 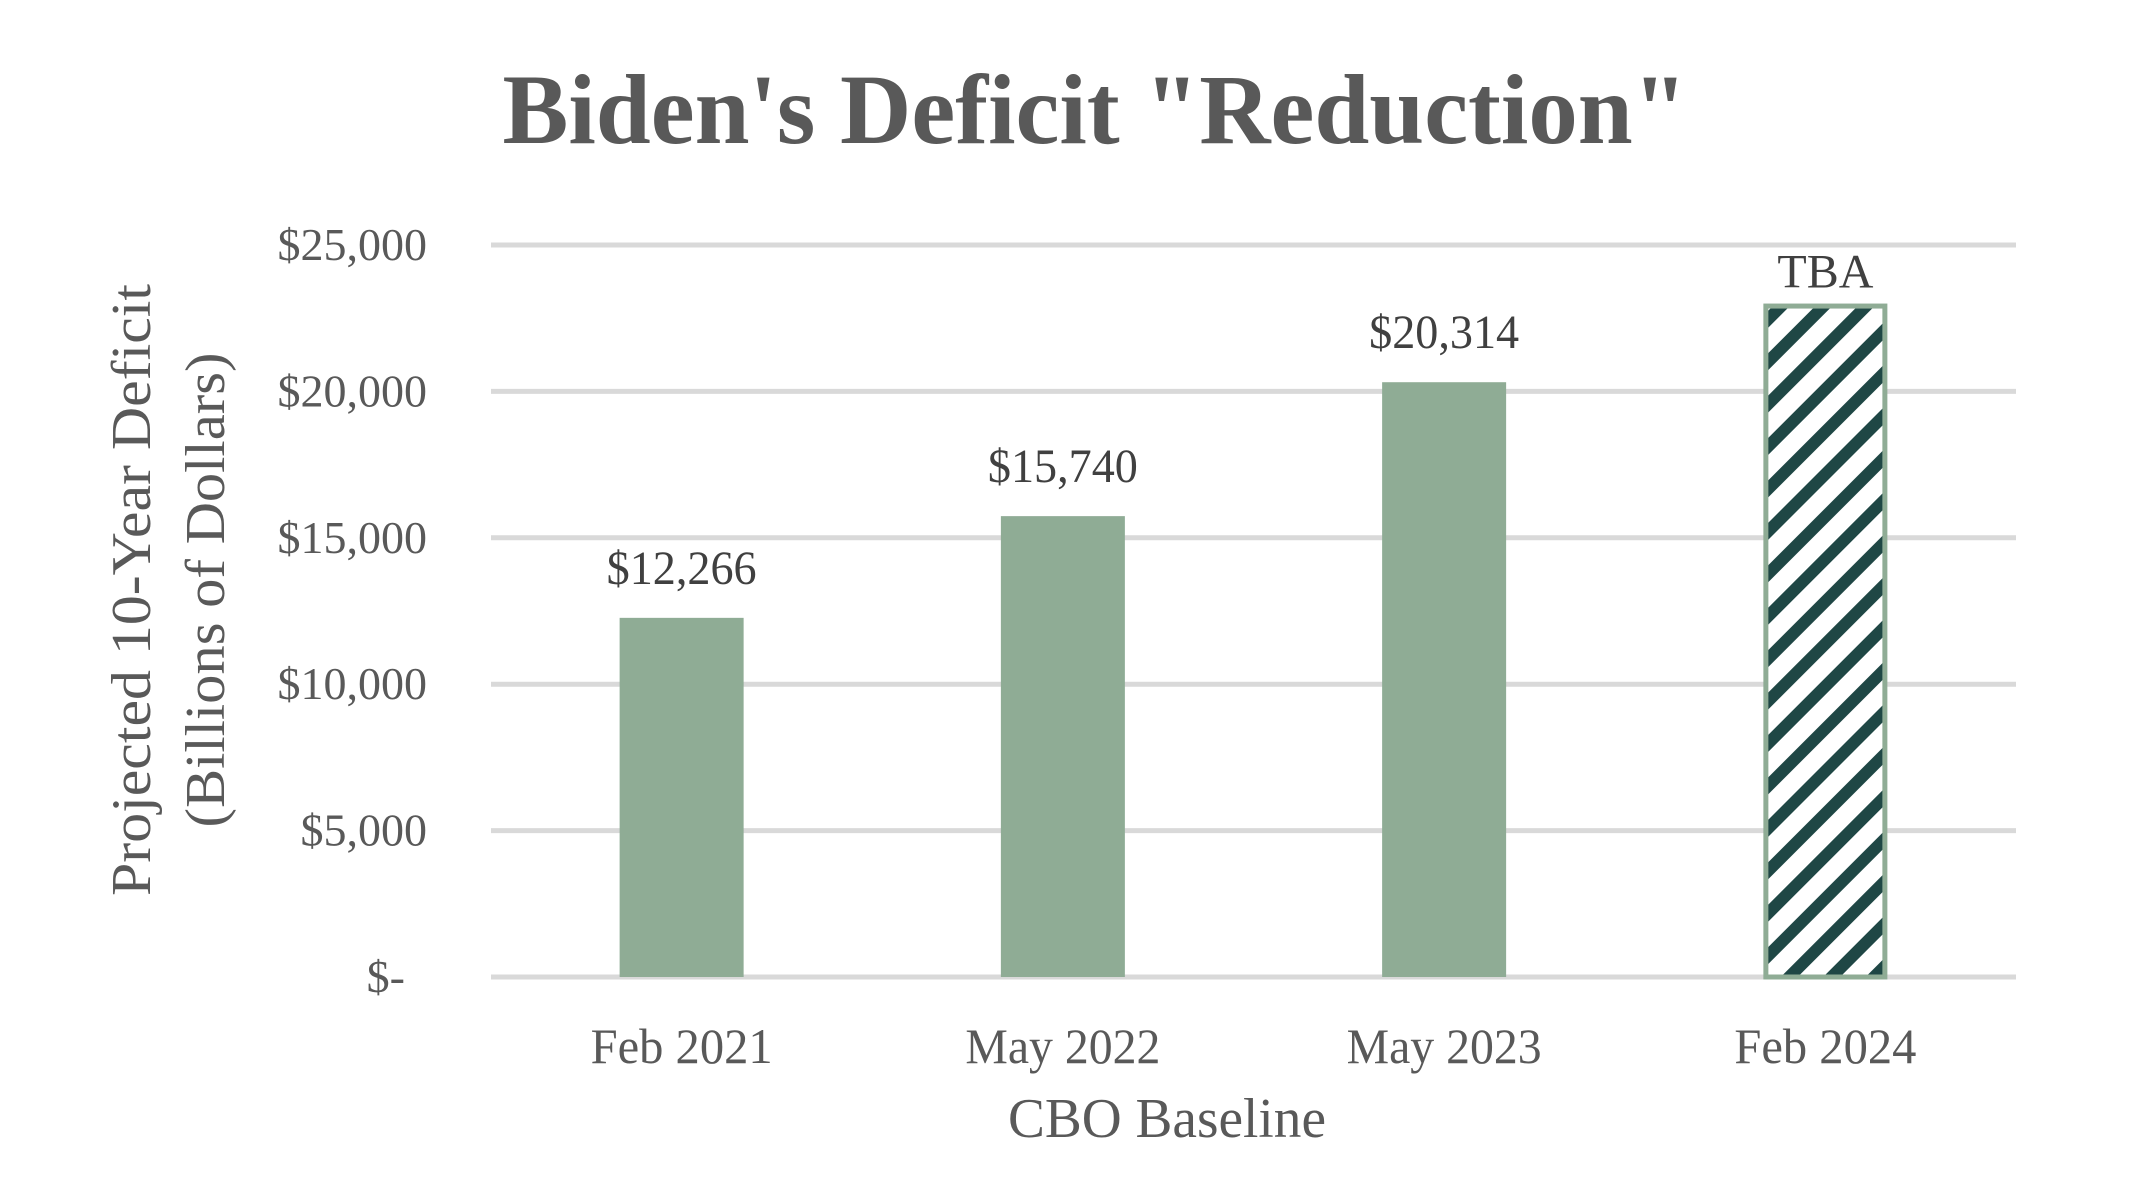 I want to click on y-tick-label: $10,000, so click(x=353, y=683).